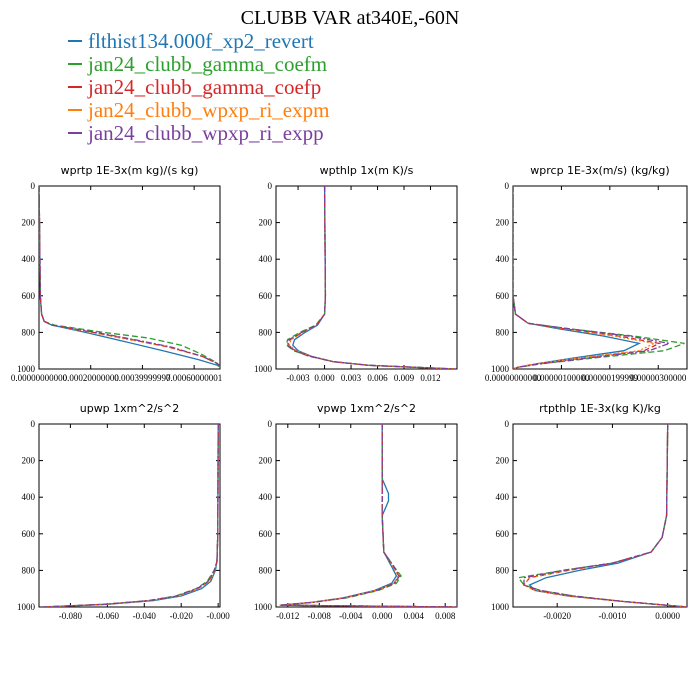 This screenshot has height=700, width=700. Describe the element at coordinates (600, 408) in the screenshot. I see `panel-title: rtpthlp 1E-3x(kg K)/kg` at that location.